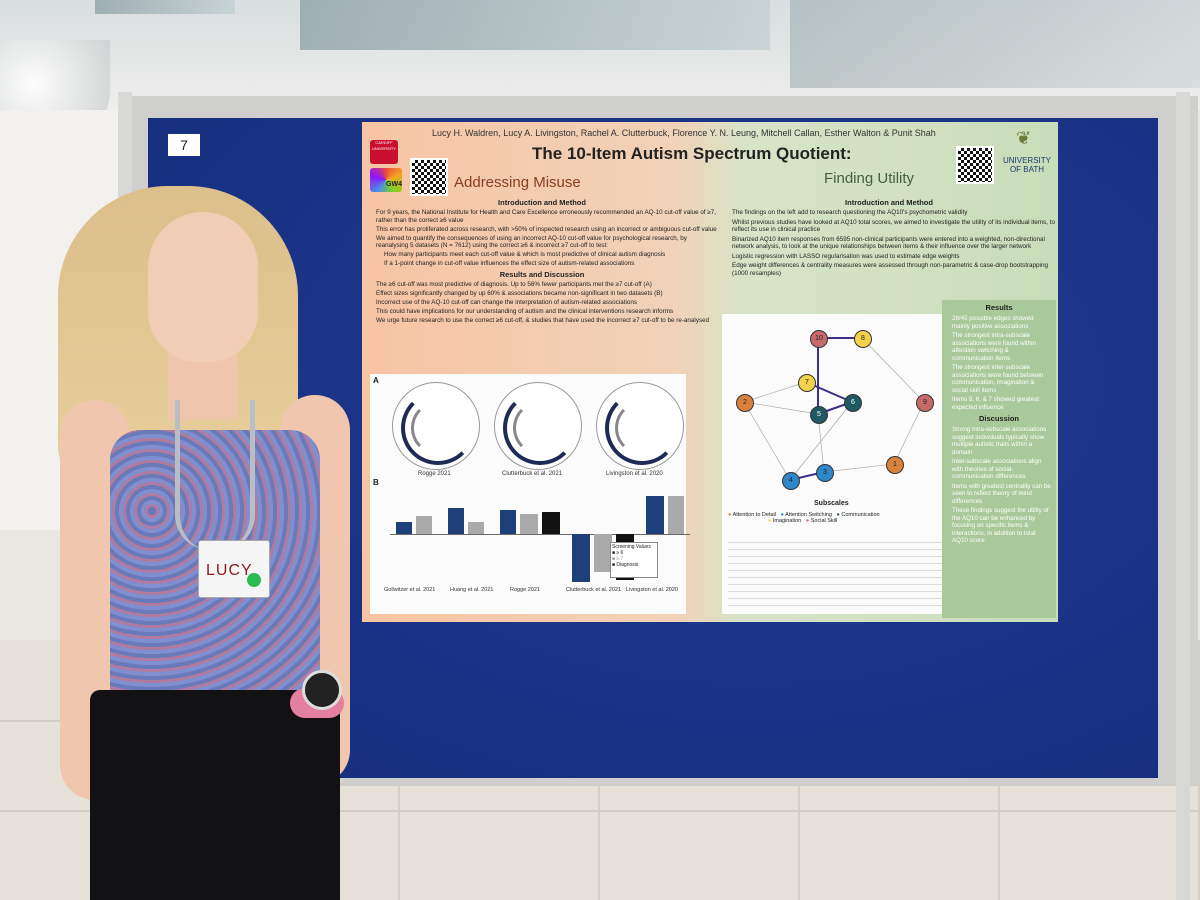 The height and width of the screenshot is (900, 1200). Describe the element at coordinates (825, 473) in the screenshot. I see `network-node: 3` at that location.